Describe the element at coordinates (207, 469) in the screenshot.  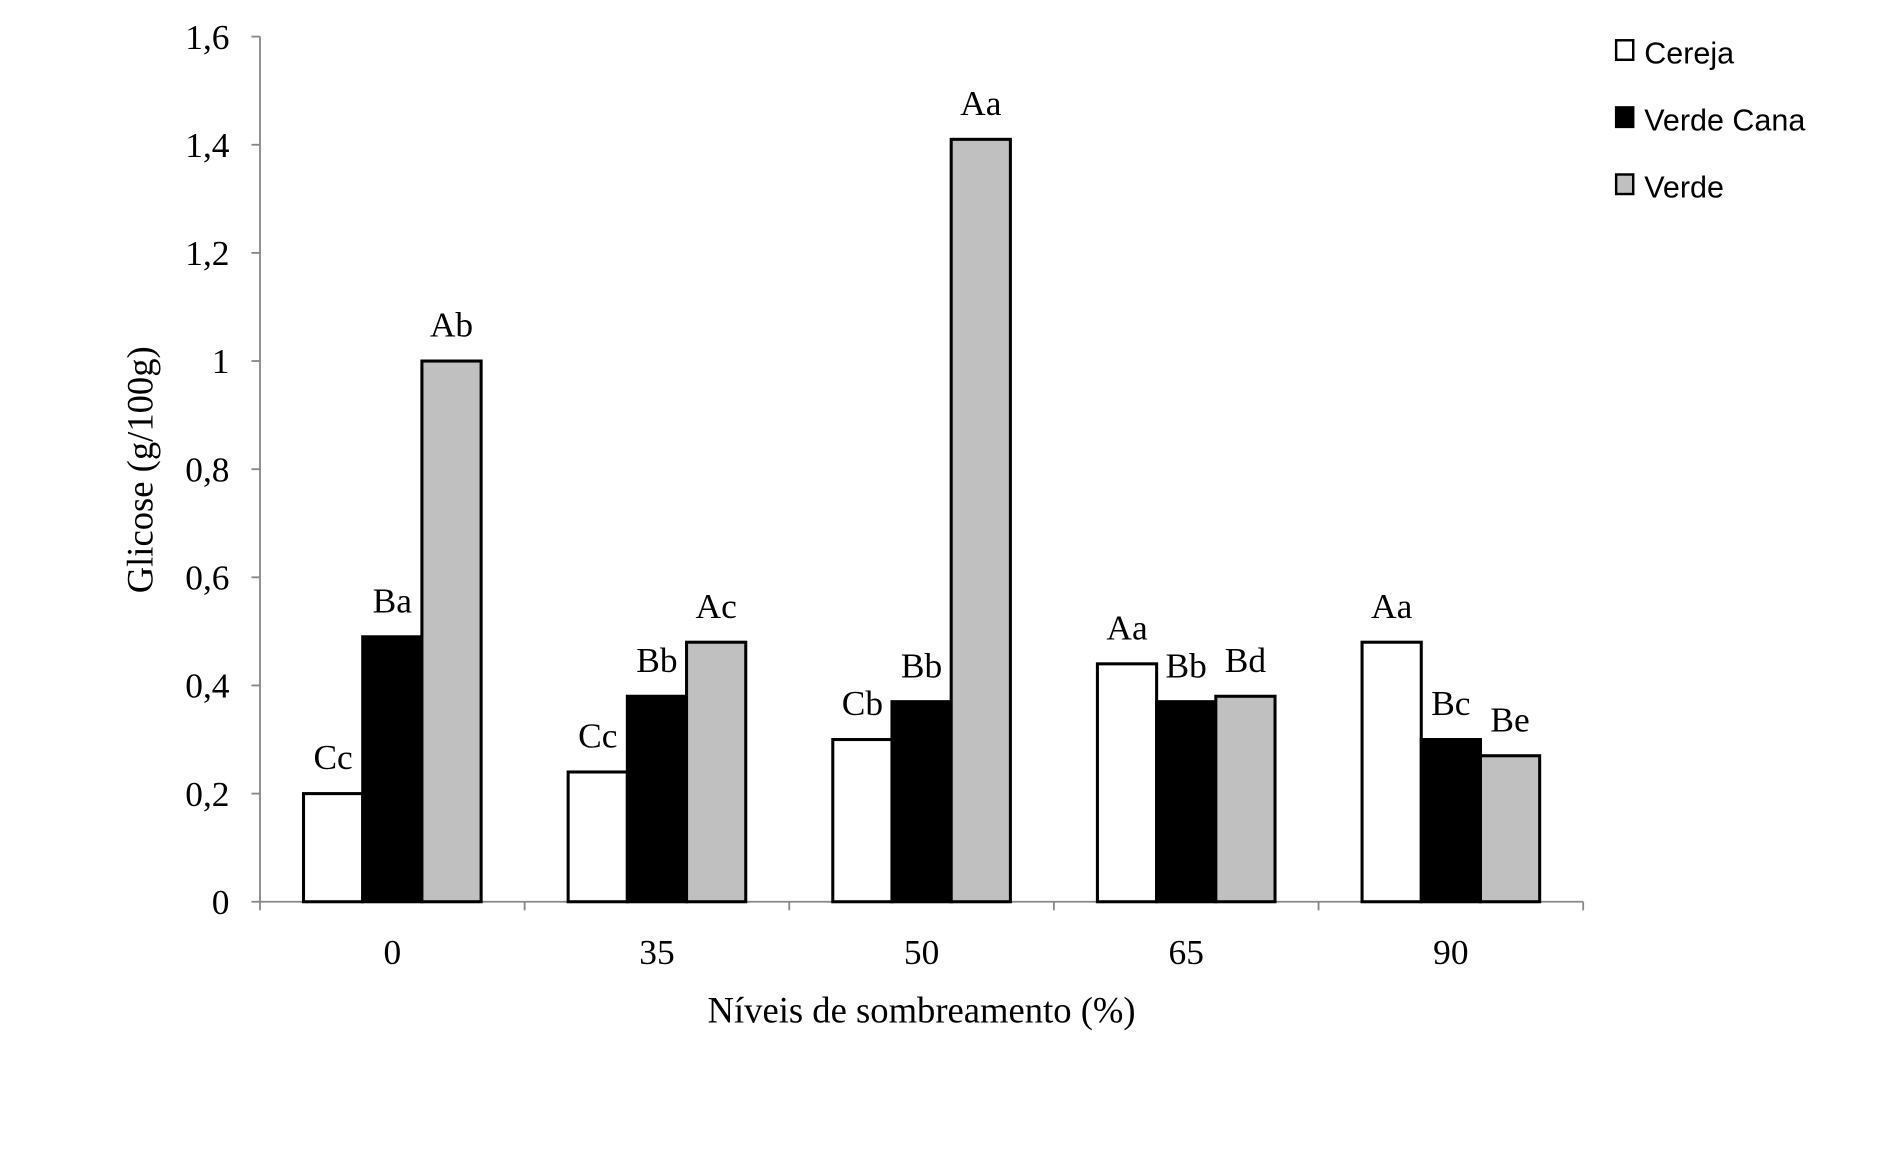
I see `y-tick-label: 0,8` at that location.